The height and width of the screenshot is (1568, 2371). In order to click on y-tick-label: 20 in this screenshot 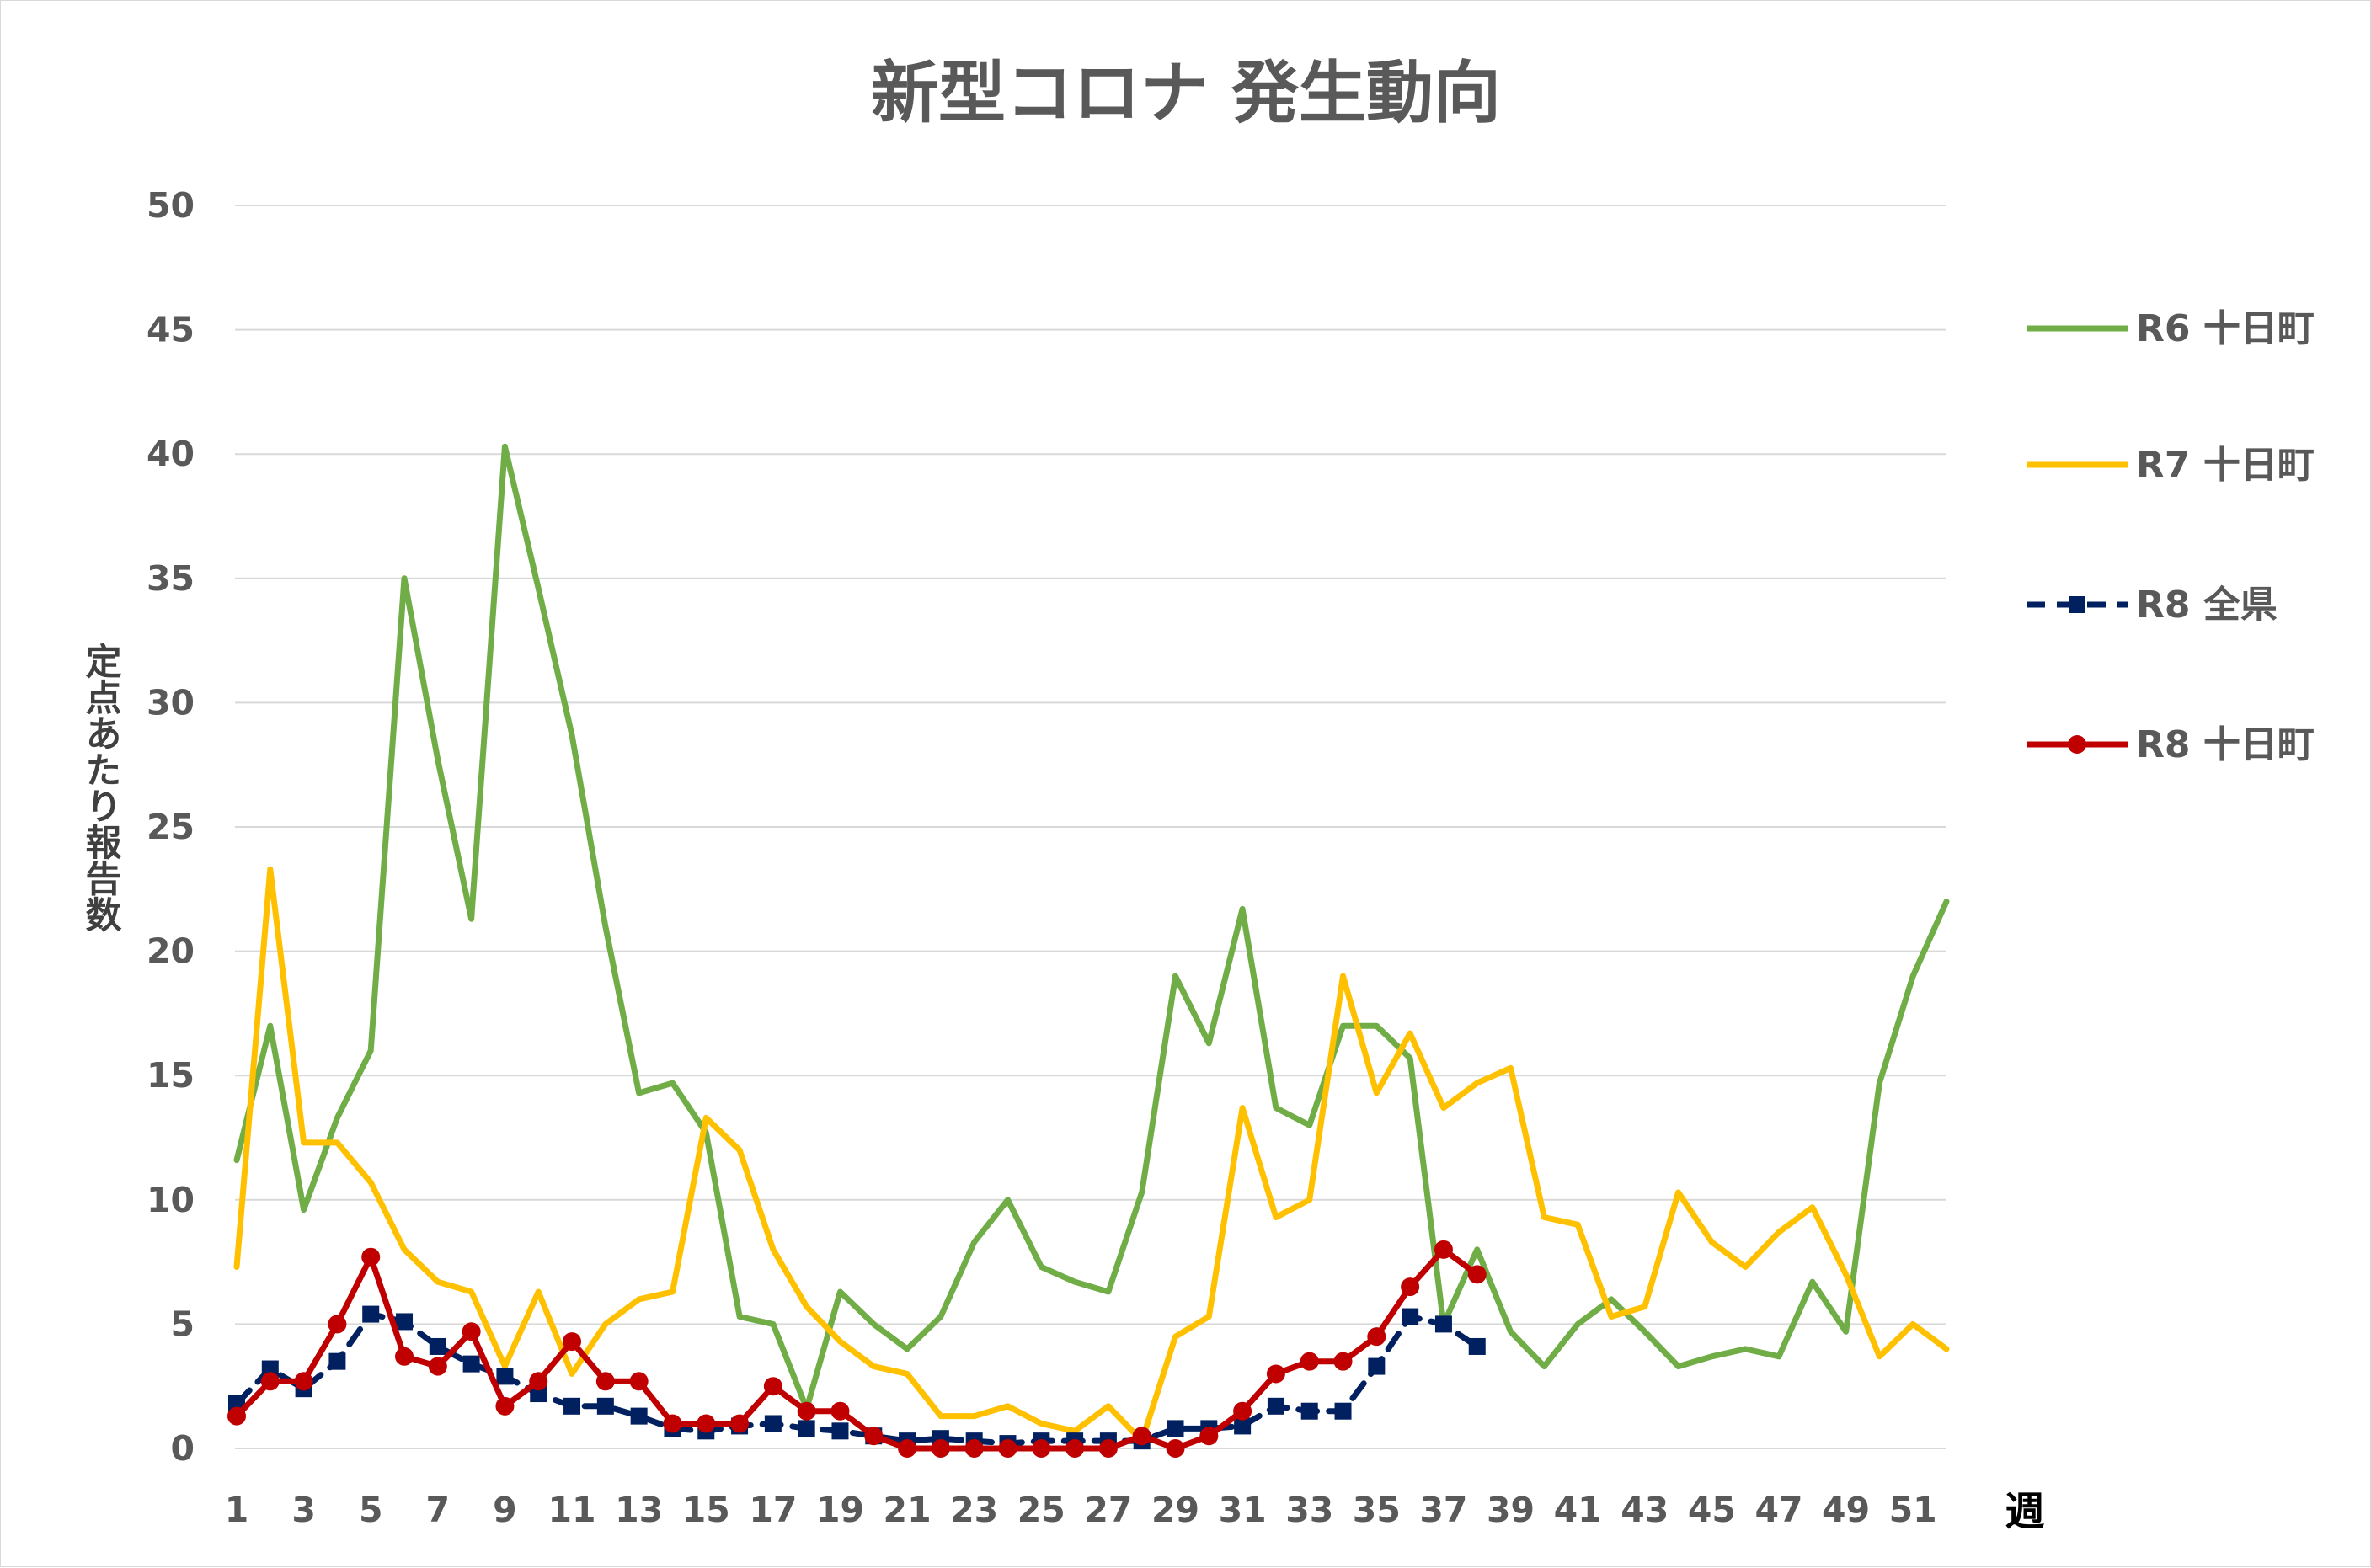, I will do `click(171, 951)`.